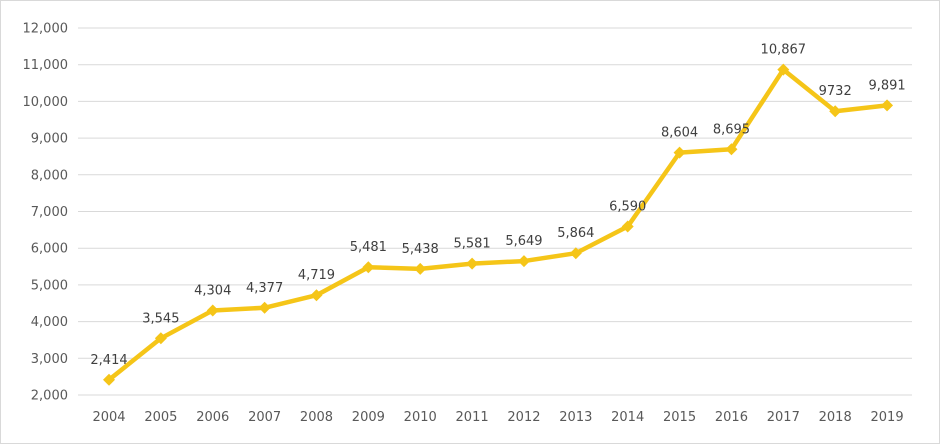 The image size is (940, 444). I want to click on y-tick-label: 12,000, so click(46, 29).